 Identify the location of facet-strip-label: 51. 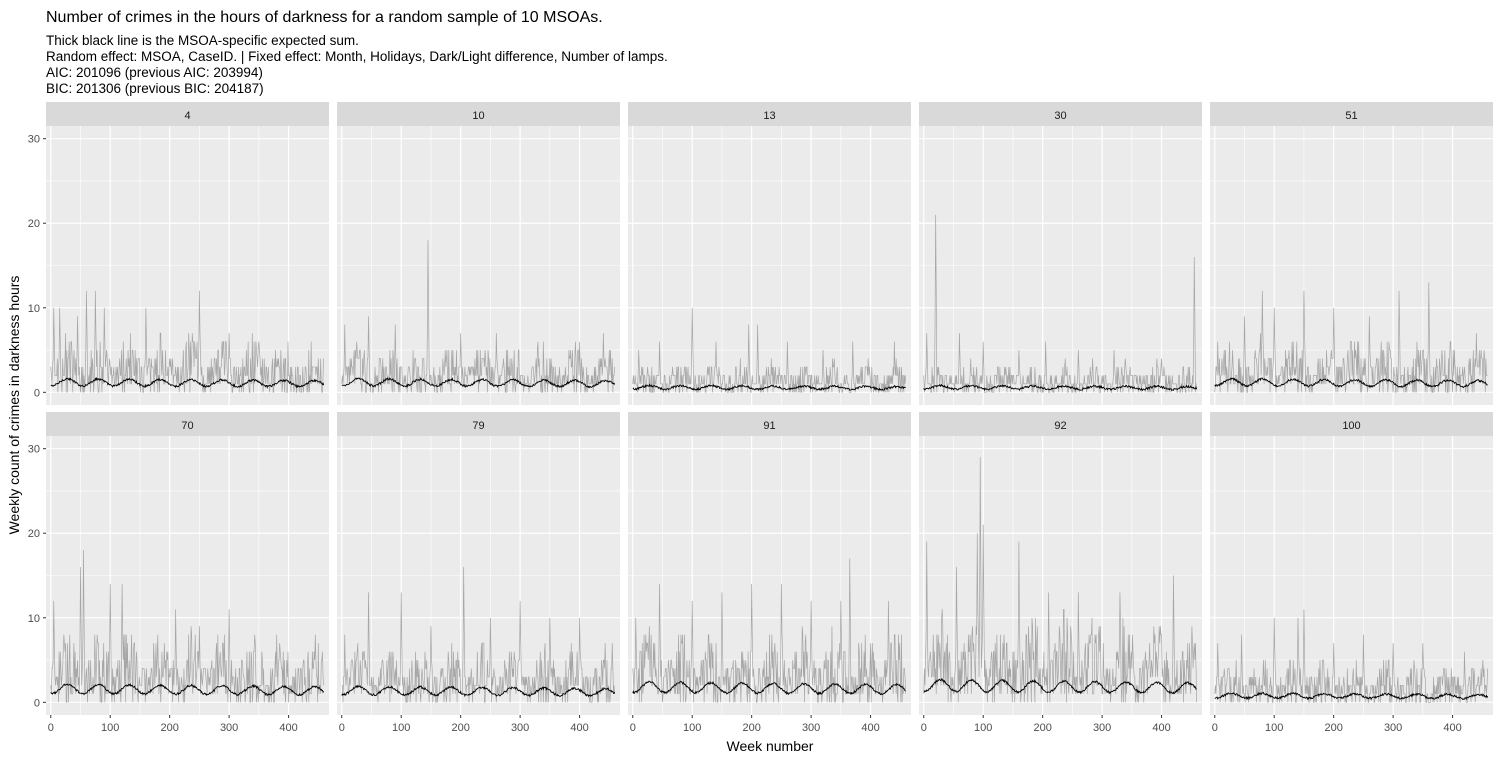
(1351, 116).